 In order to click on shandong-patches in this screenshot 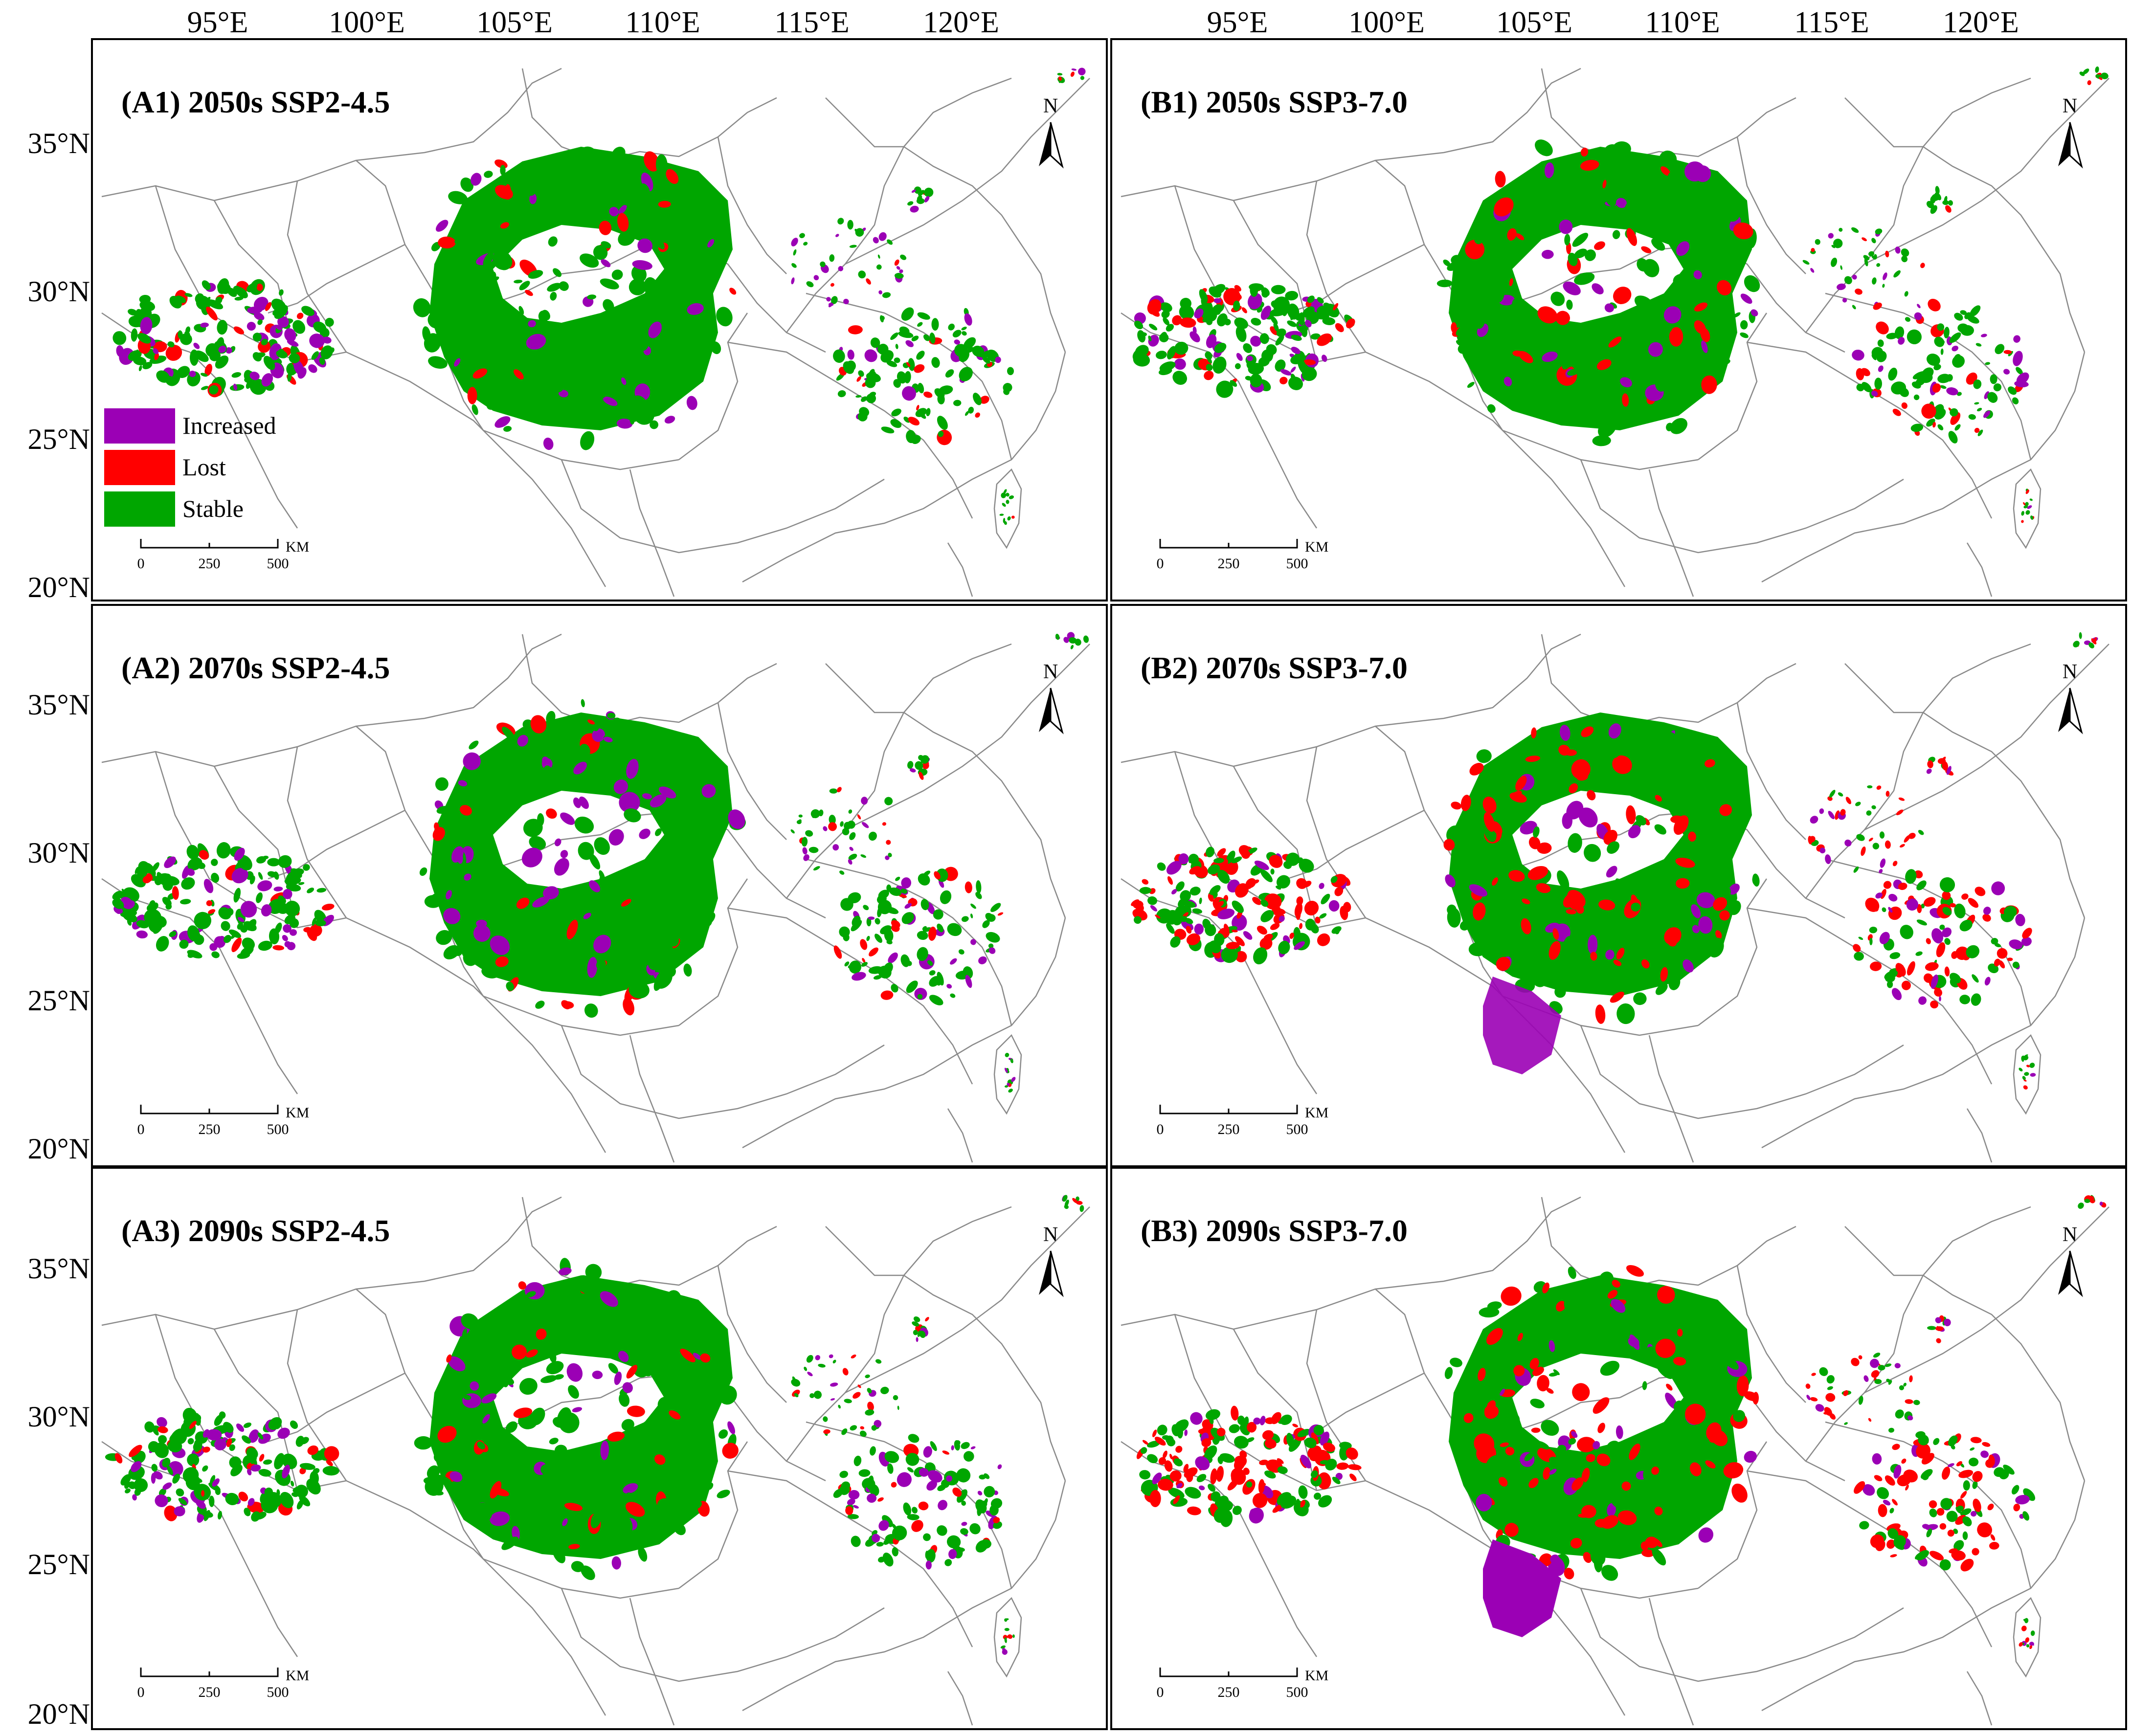, I will do `click(1072, 640)`.